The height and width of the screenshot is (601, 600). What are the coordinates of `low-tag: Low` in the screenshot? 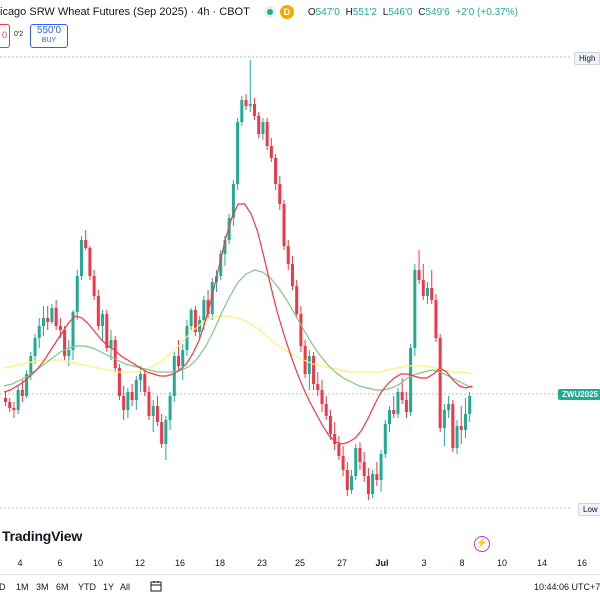 It's located at (589, 509).